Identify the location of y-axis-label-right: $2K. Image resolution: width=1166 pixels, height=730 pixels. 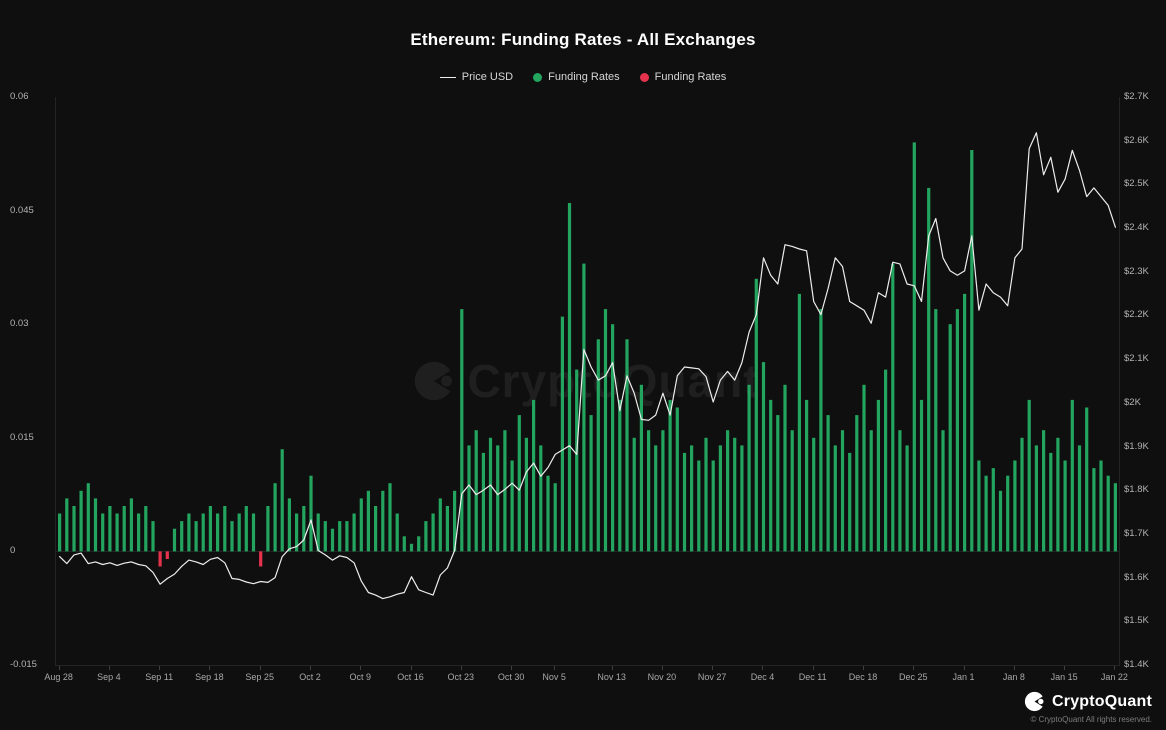
(1132, 402).